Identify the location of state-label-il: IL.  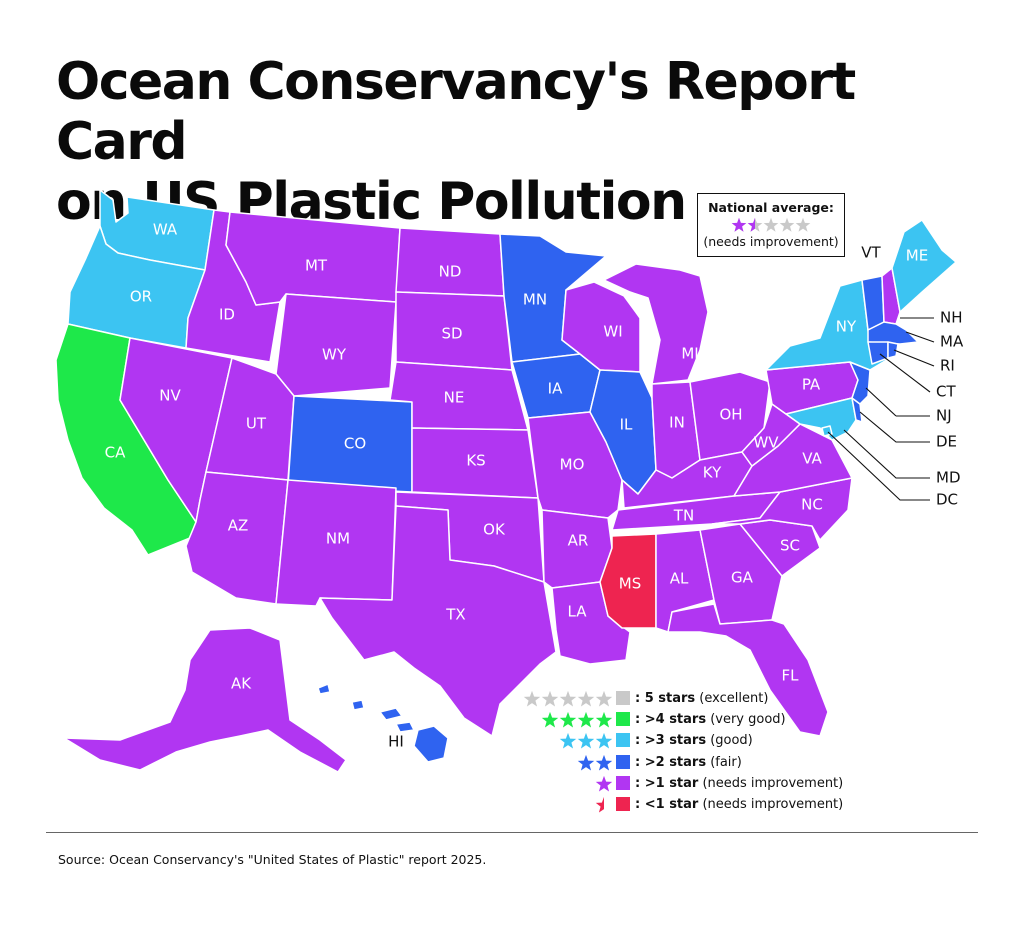
(626, 425).